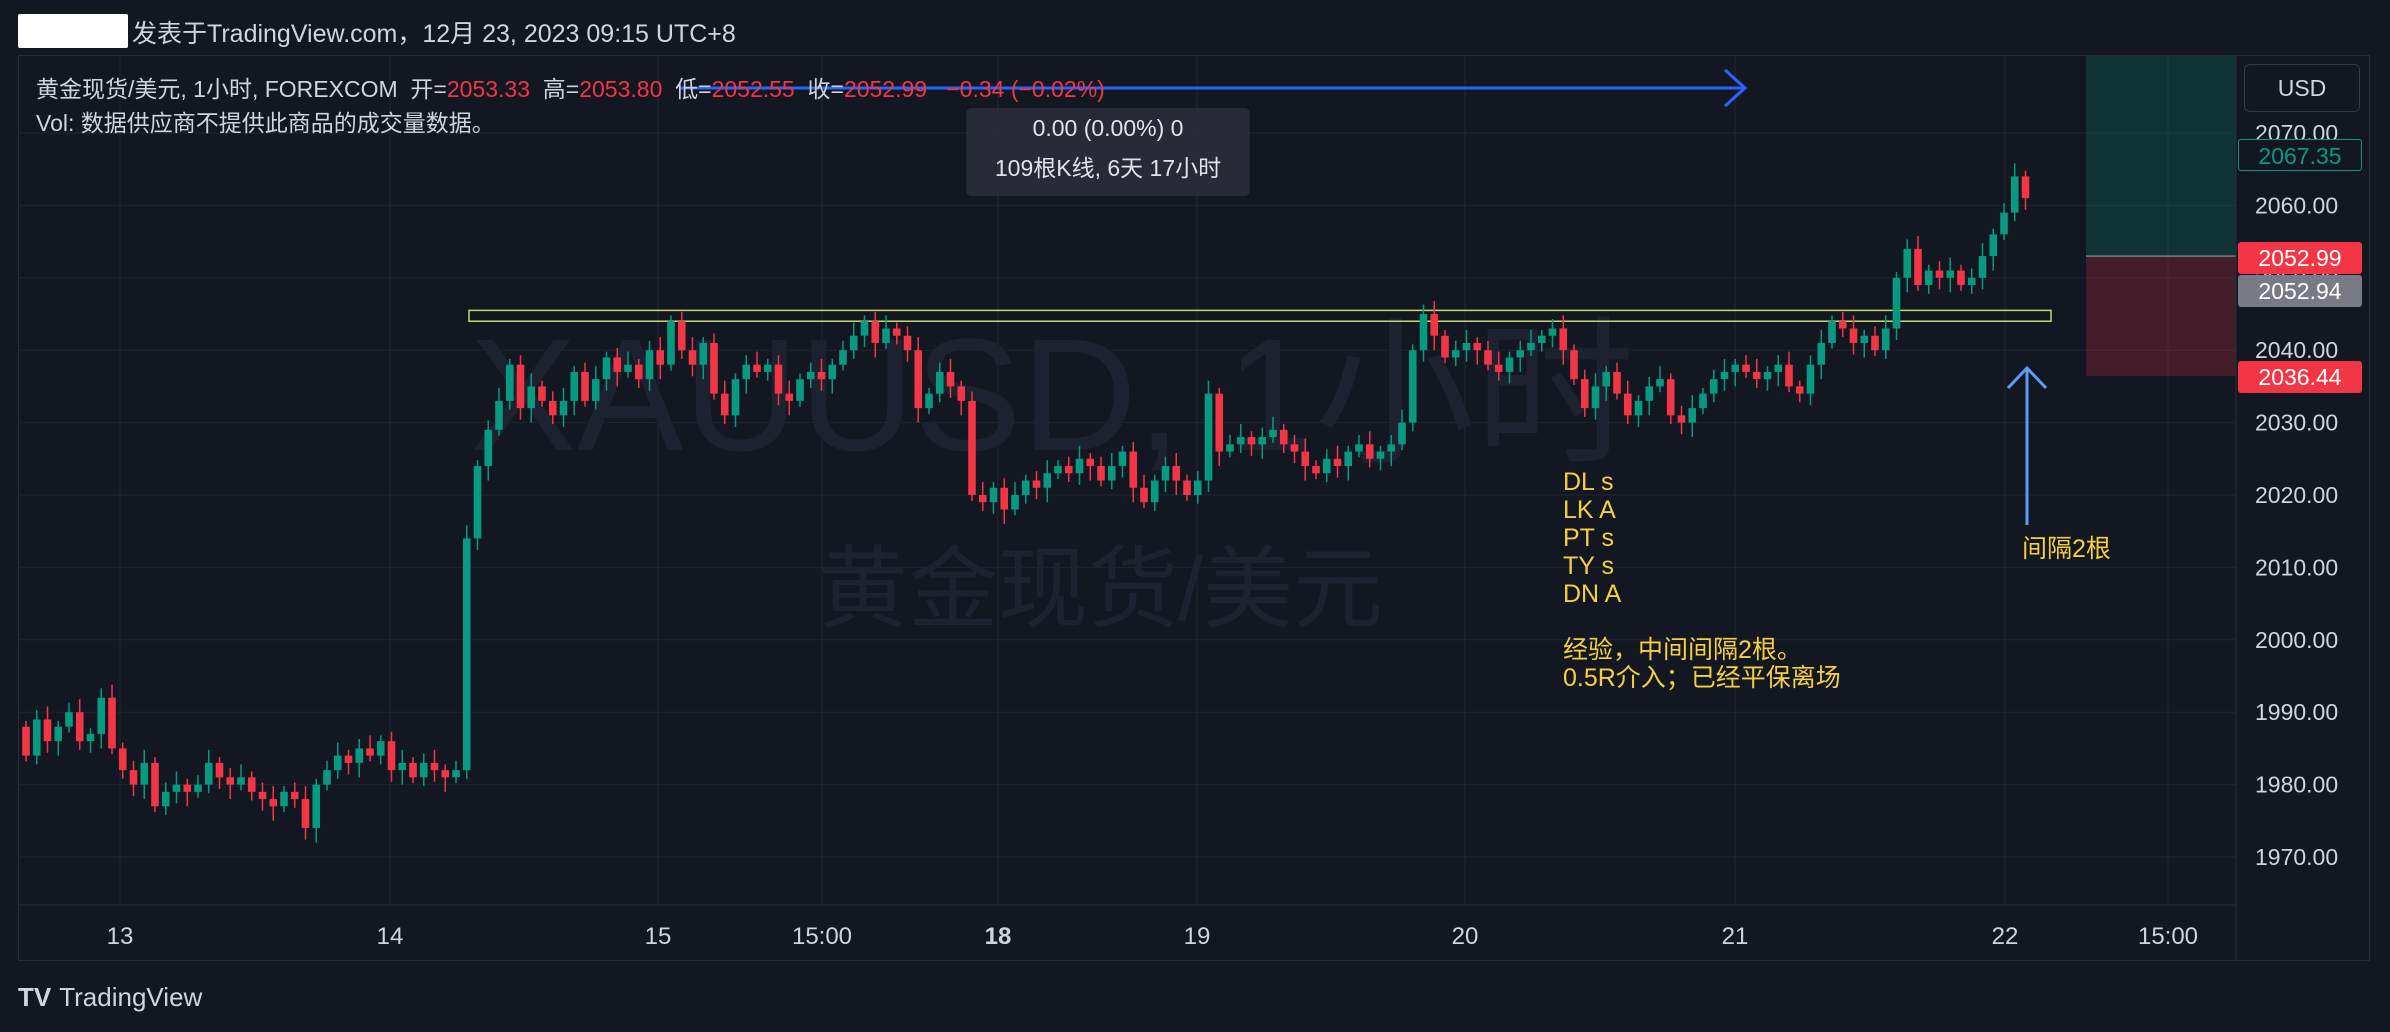 The height and width of the screenshot is (1032, 2390). What do you see at coordinates (2296, 423) in the screenshot?
I see `y-tick-label: 2030.00` at bounding box center [2296, 423].